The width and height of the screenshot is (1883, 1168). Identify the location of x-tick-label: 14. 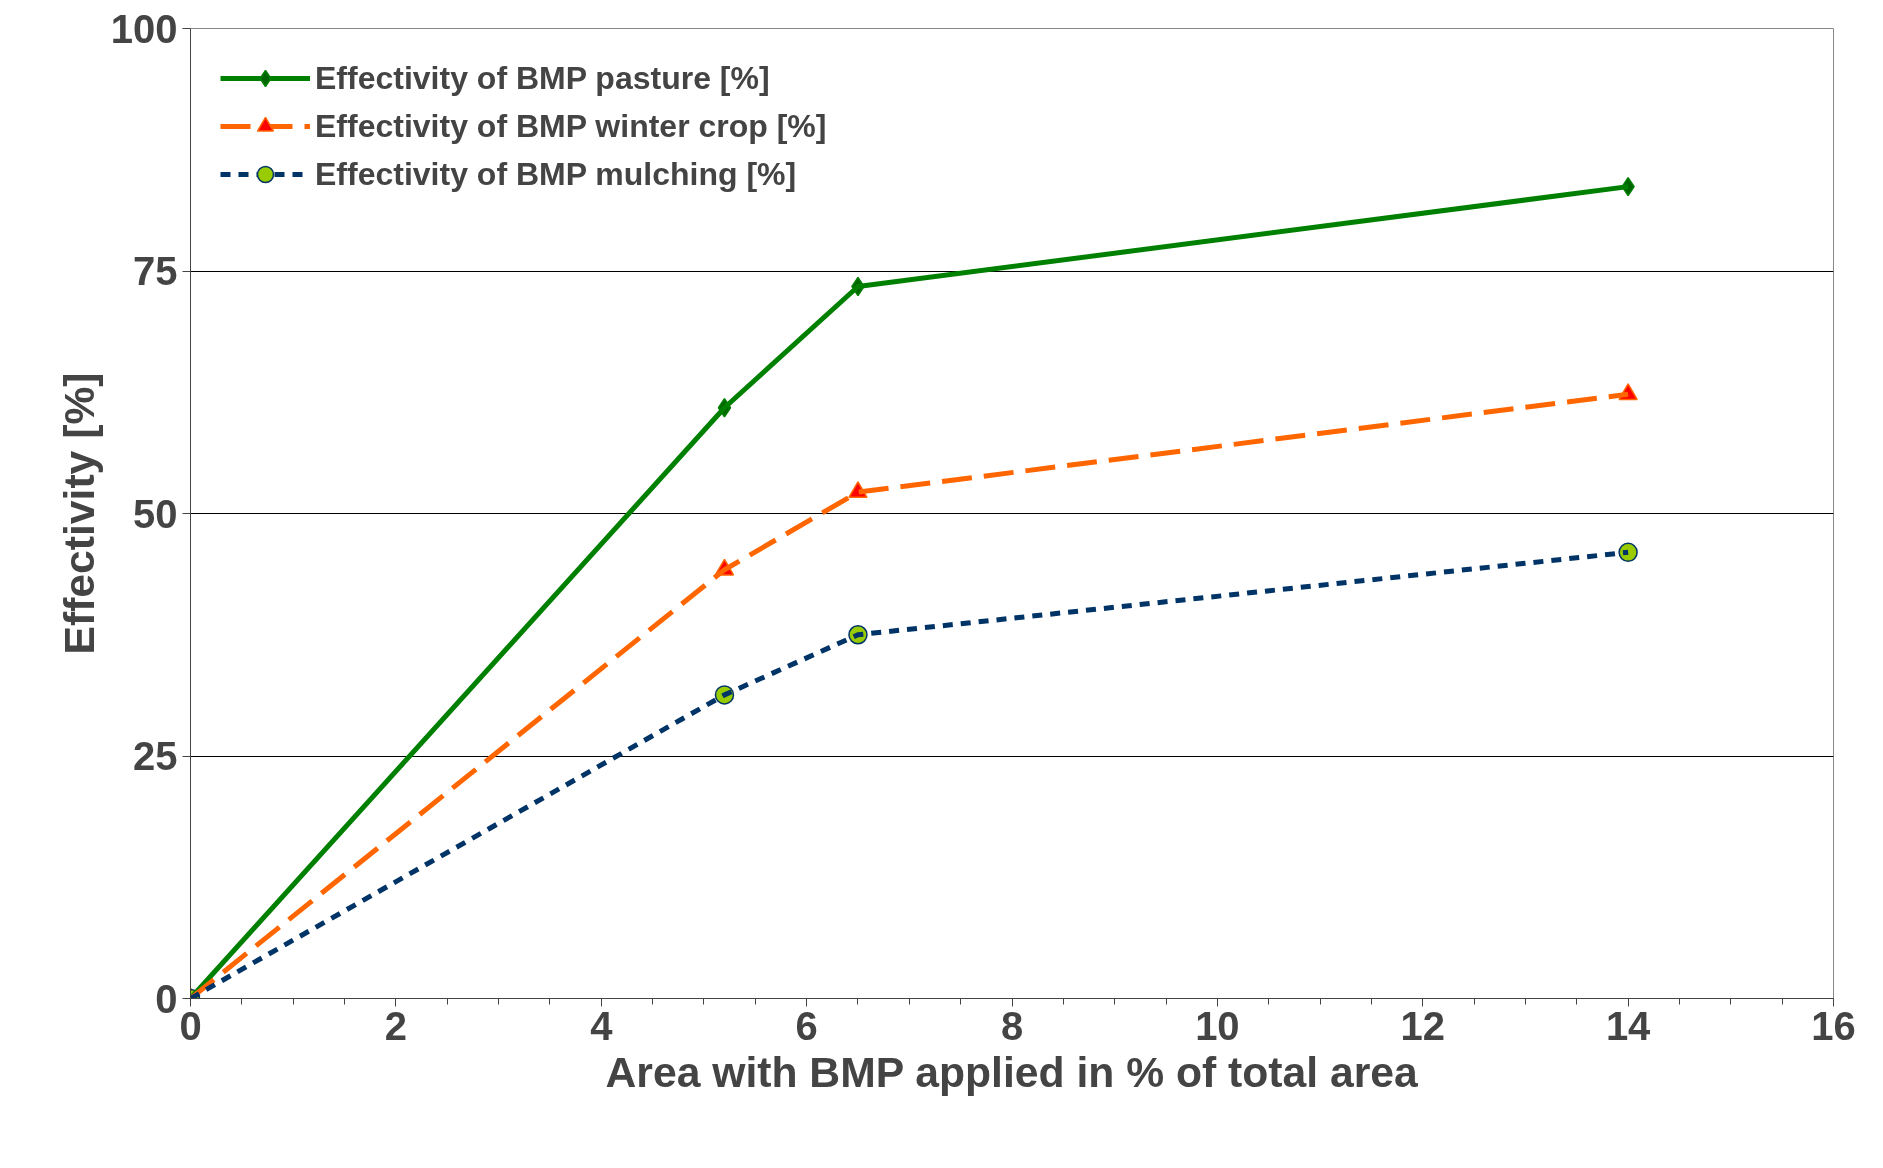
(1628, 1025).